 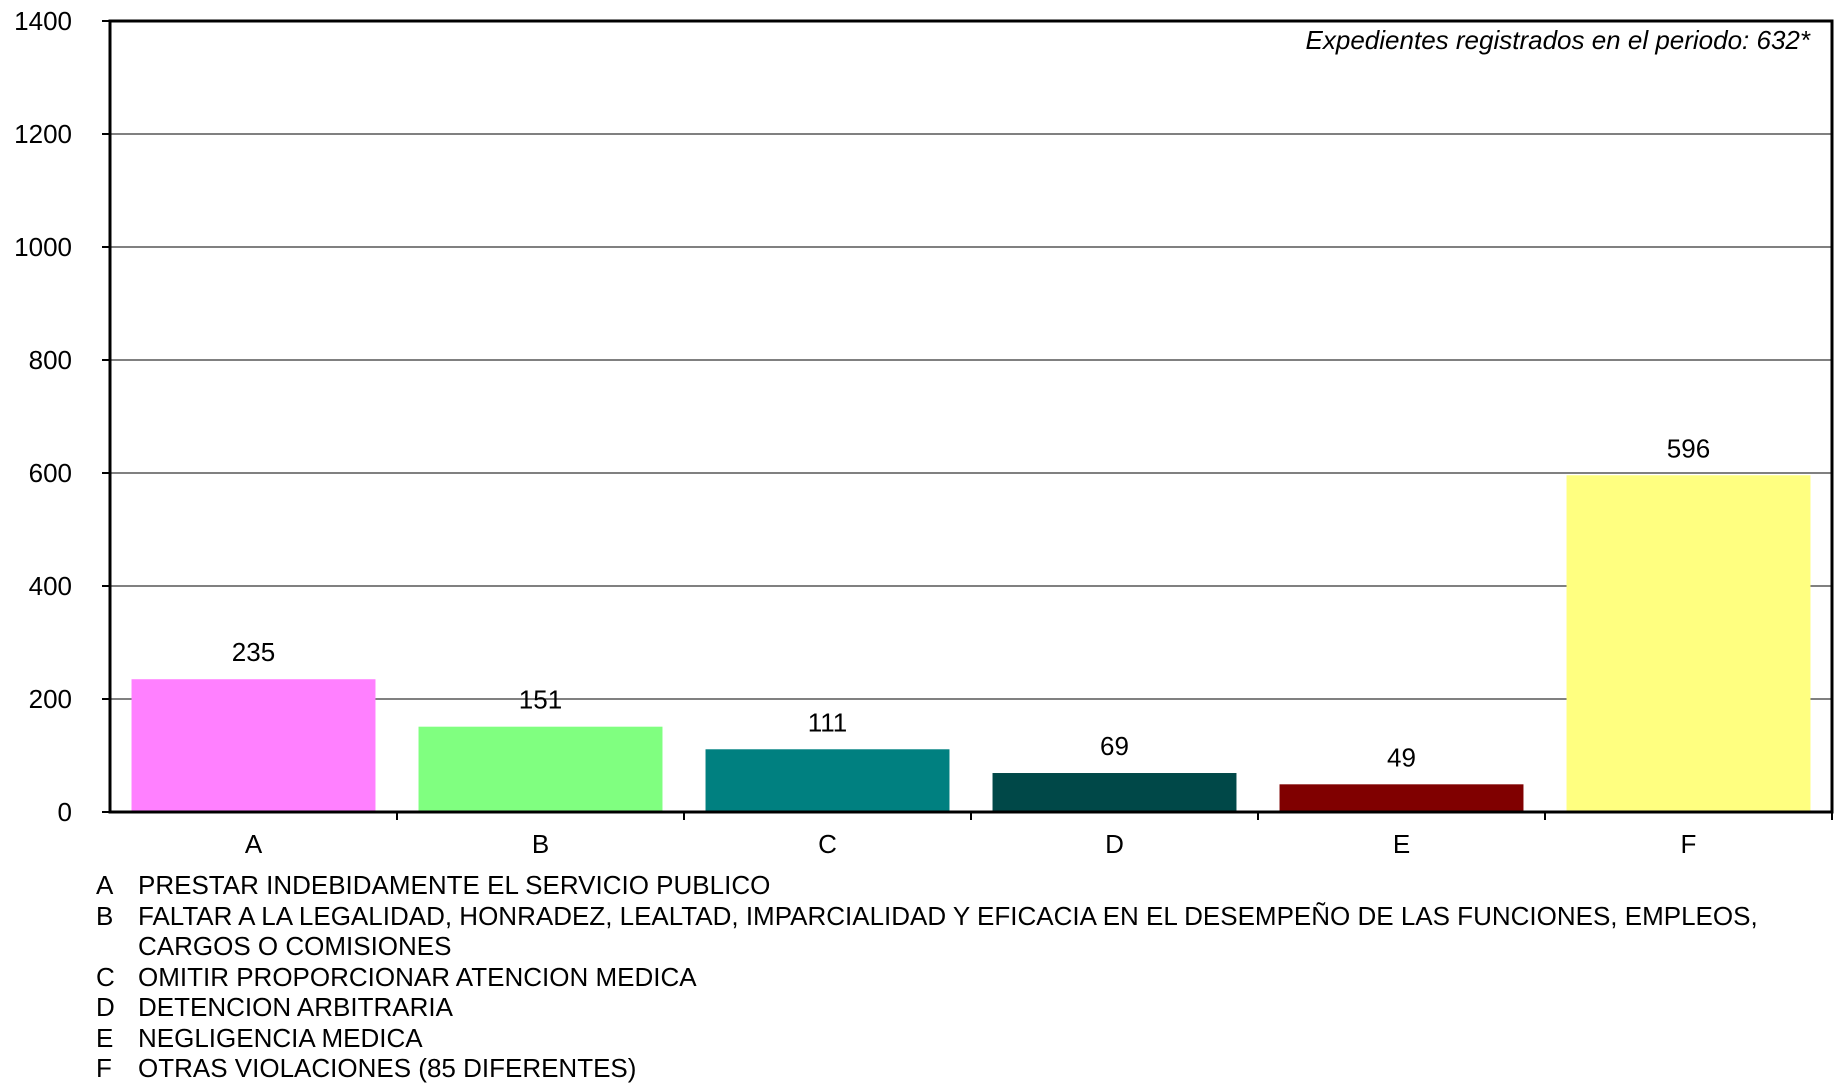 I want to click on y-tick-label: 200, so click(x=50, y=699).